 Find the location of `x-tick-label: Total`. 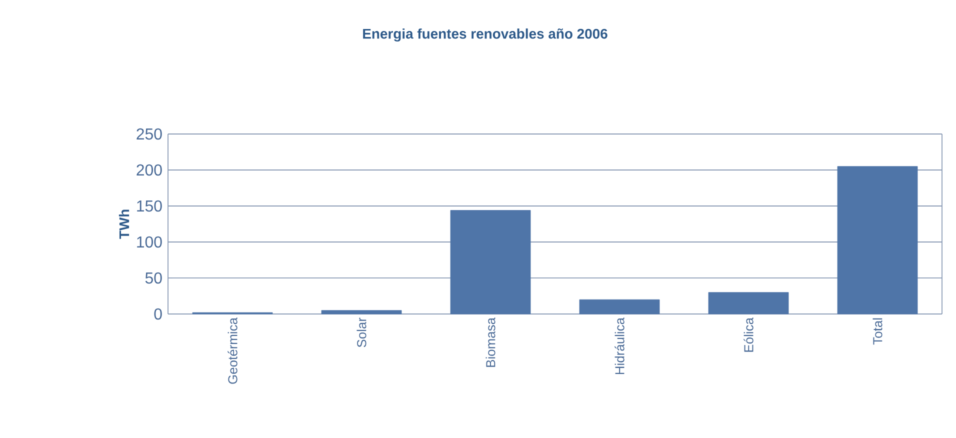

x-tick-label: Total is located at coordinates (877, 331).